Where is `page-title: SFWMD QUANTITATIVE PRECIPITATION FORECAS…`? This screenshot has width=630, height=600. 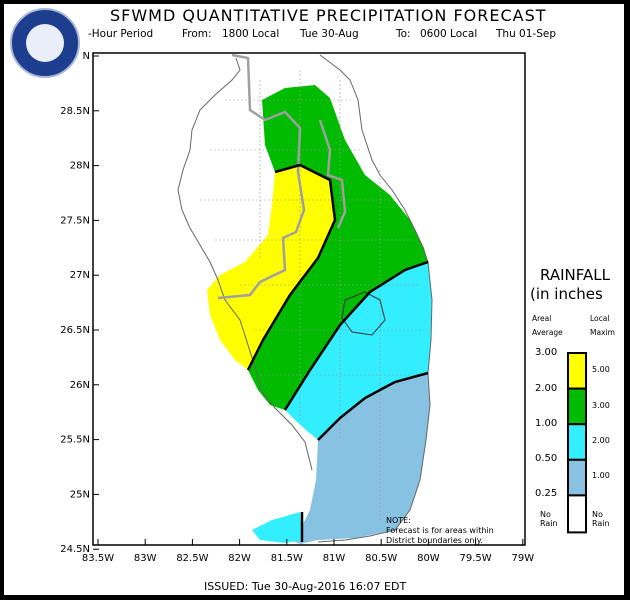 page-title: SFWMD QUANTITATIVE PRECIPITATION FORECAS… is located at coordinates (328, 15).